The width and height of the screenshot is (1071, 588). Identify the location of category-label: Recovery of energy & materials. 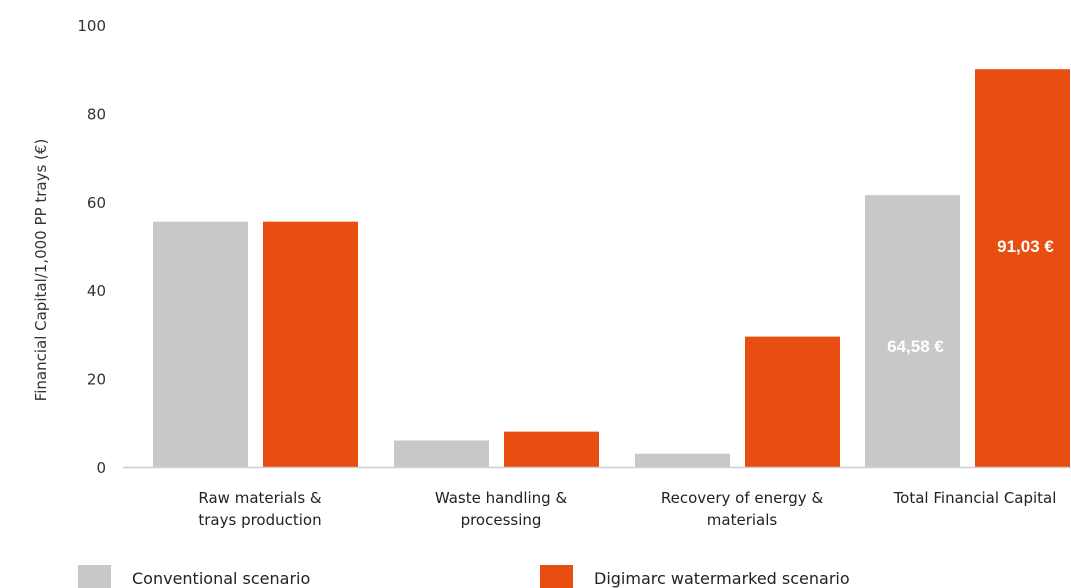
(742, 509).